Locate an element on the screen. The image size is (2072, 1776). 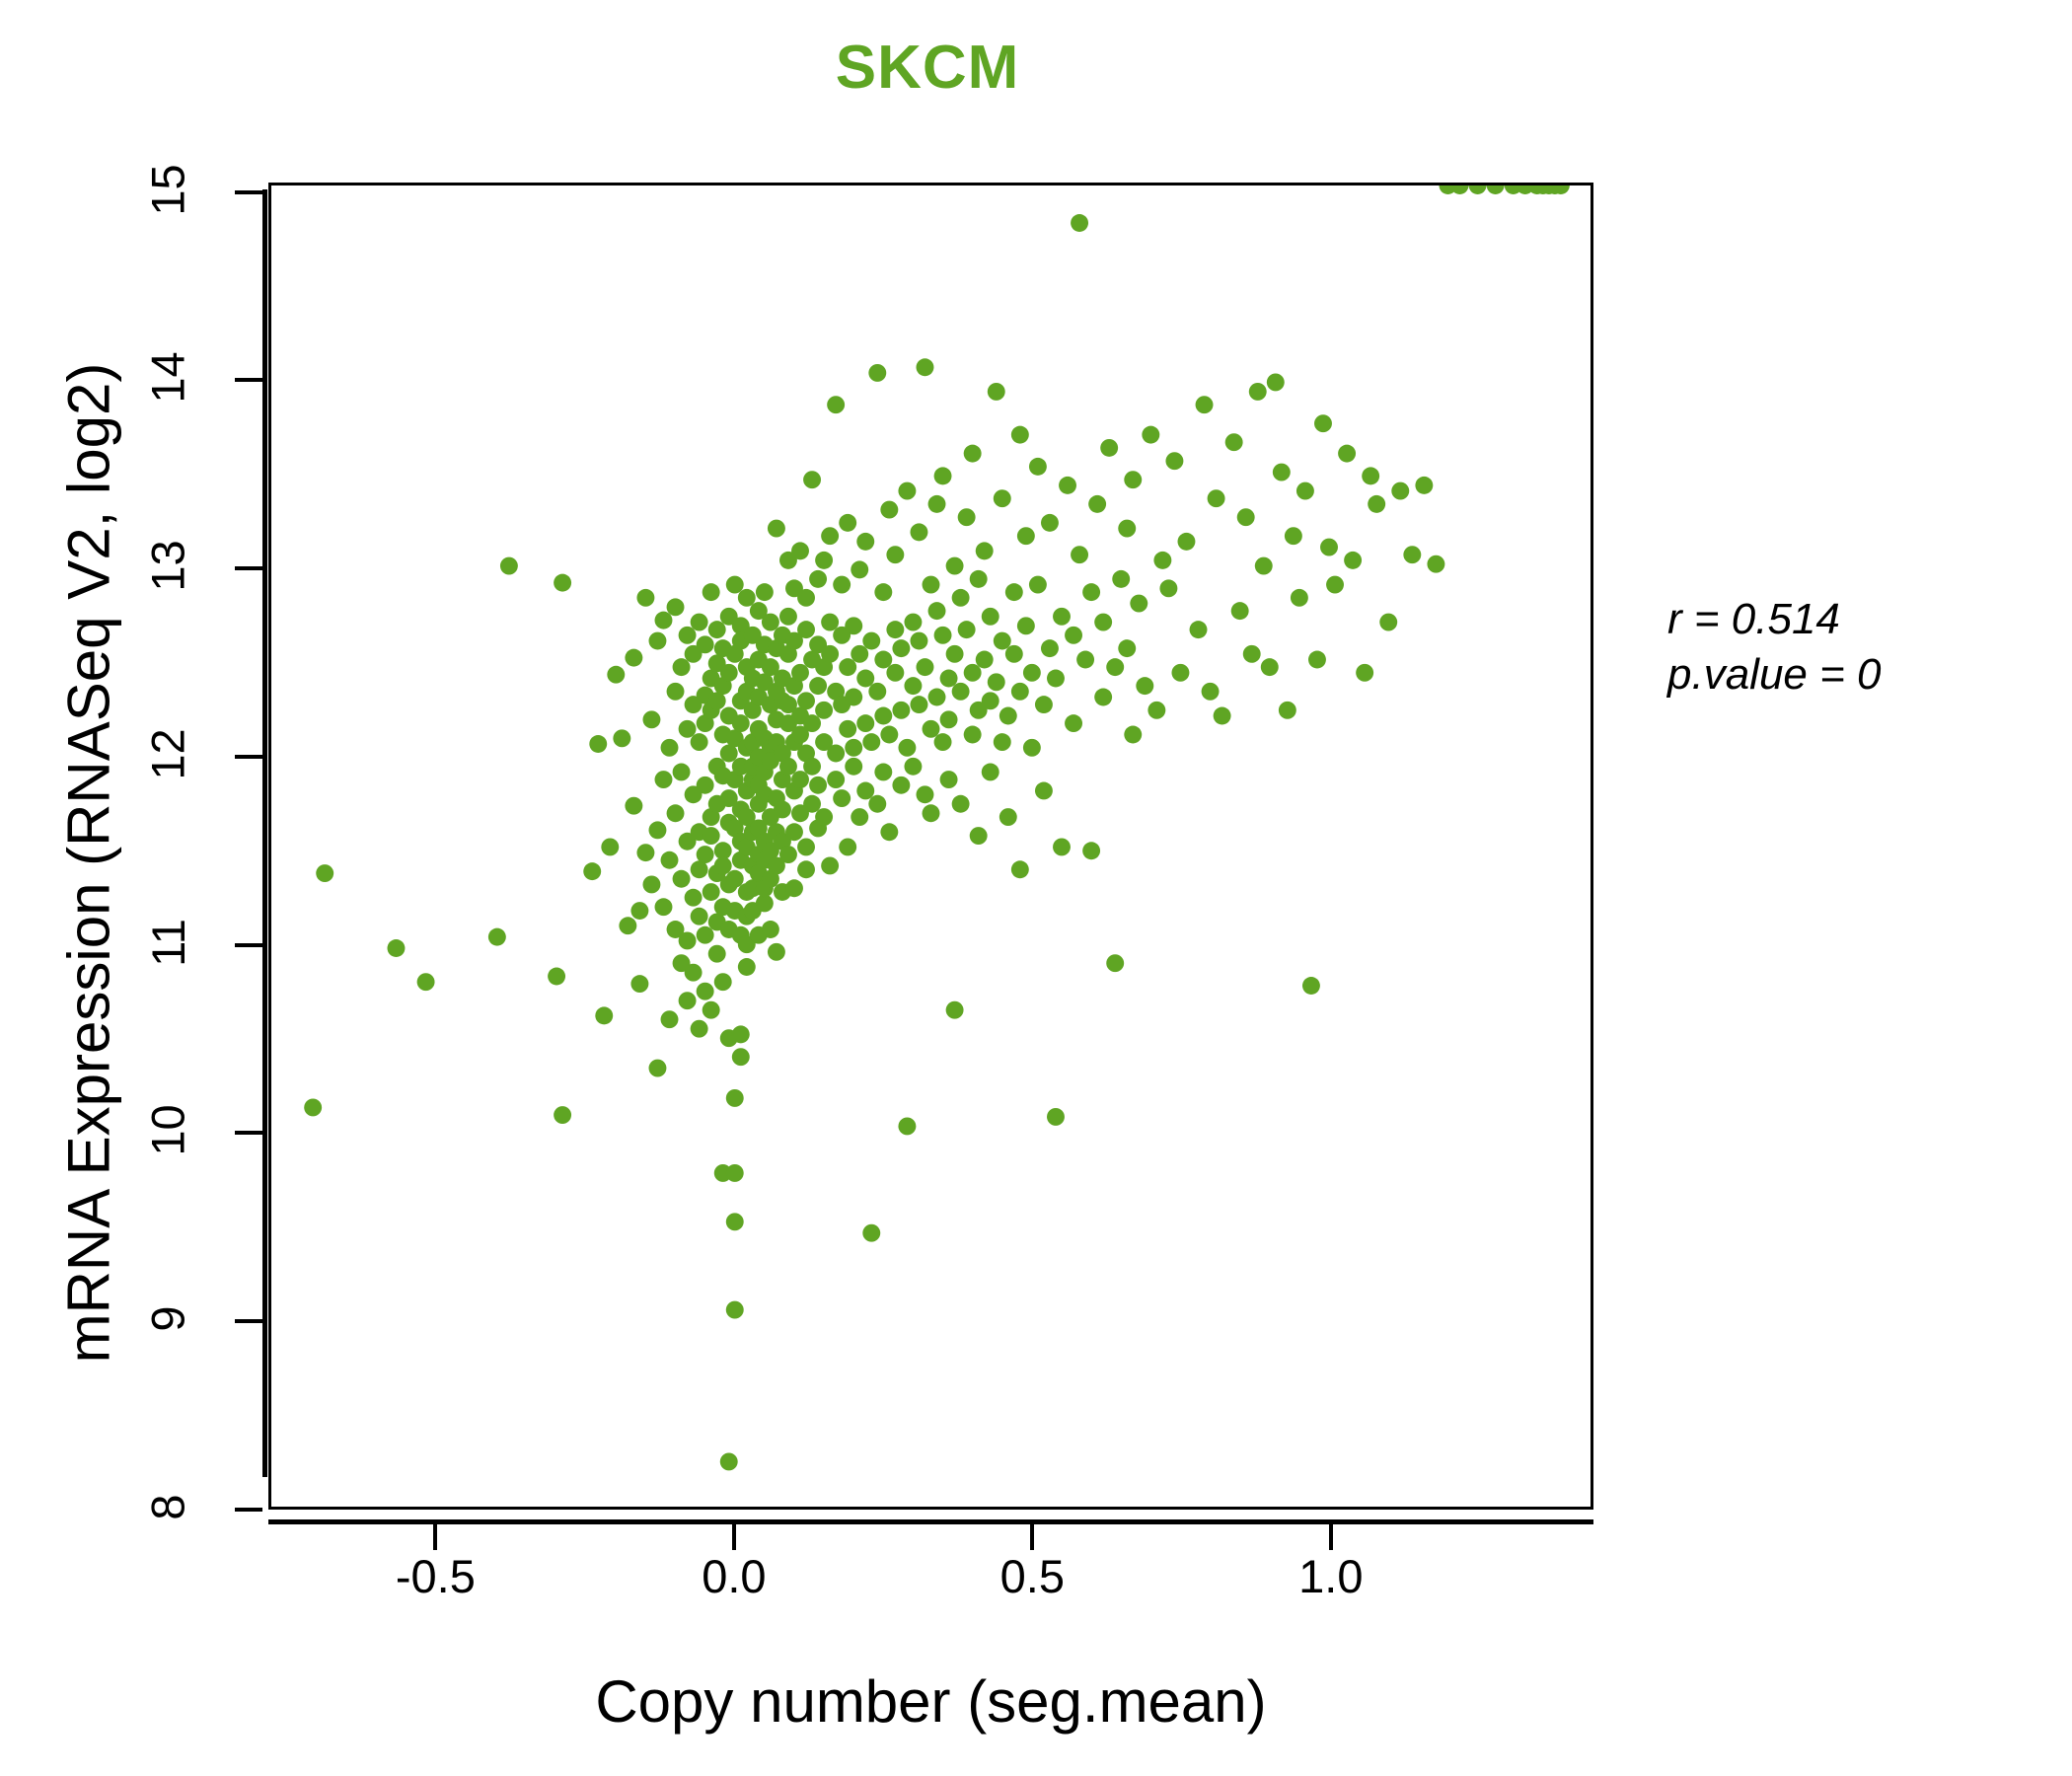
x-tick-label: 1.0 is located at coordinates (1331, 1576).